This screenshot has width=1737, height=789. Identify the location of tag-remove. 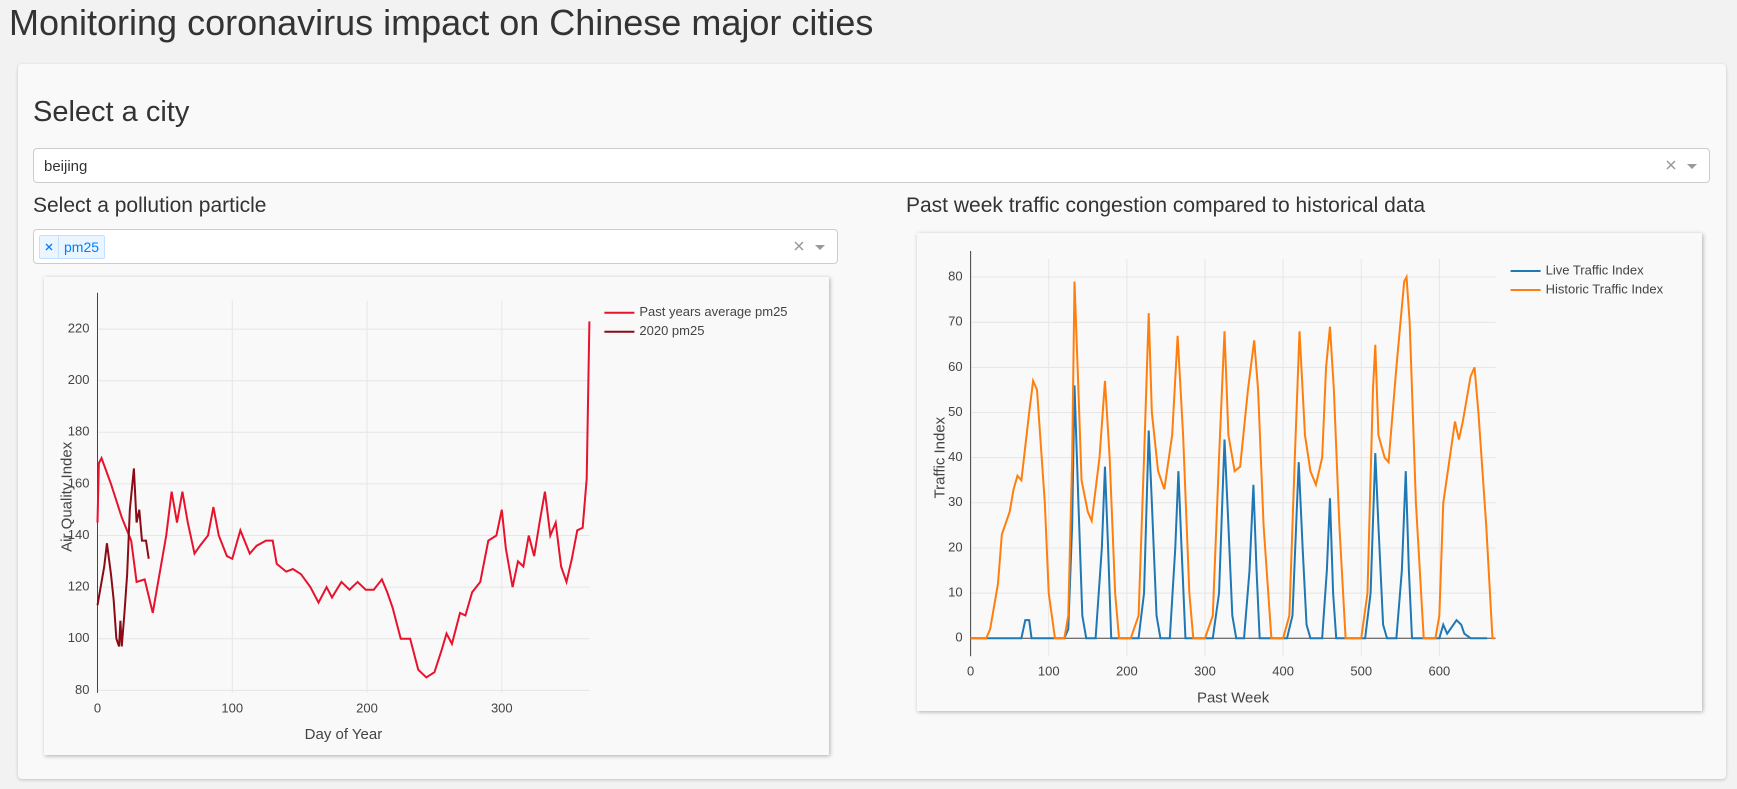
(49, 247).